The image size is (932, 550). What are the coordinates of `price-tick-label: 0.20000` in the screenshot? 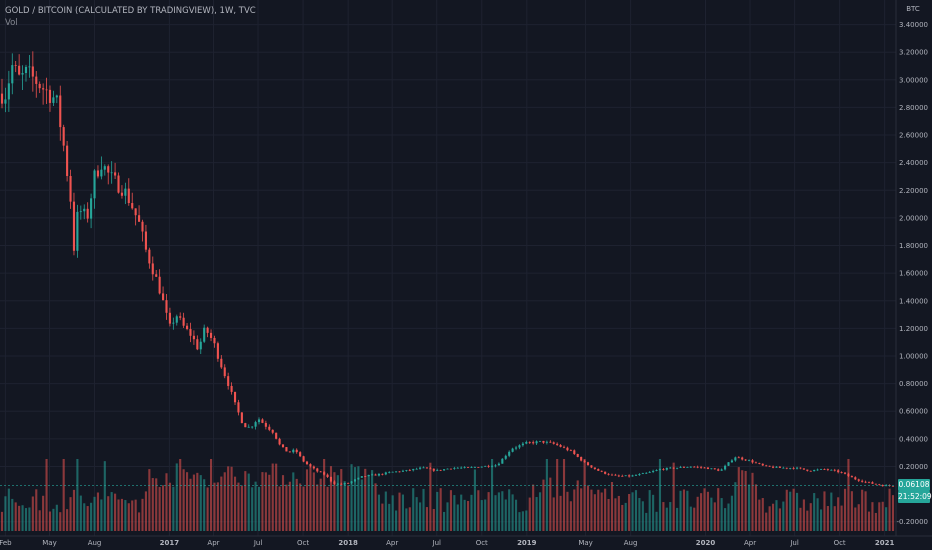 It's located at (913, 467).